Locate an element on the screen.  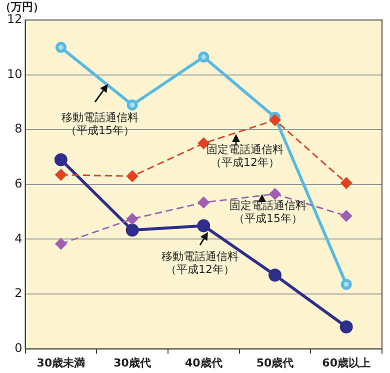
y-tick-label: 6 is located at coordinates (18, 183).